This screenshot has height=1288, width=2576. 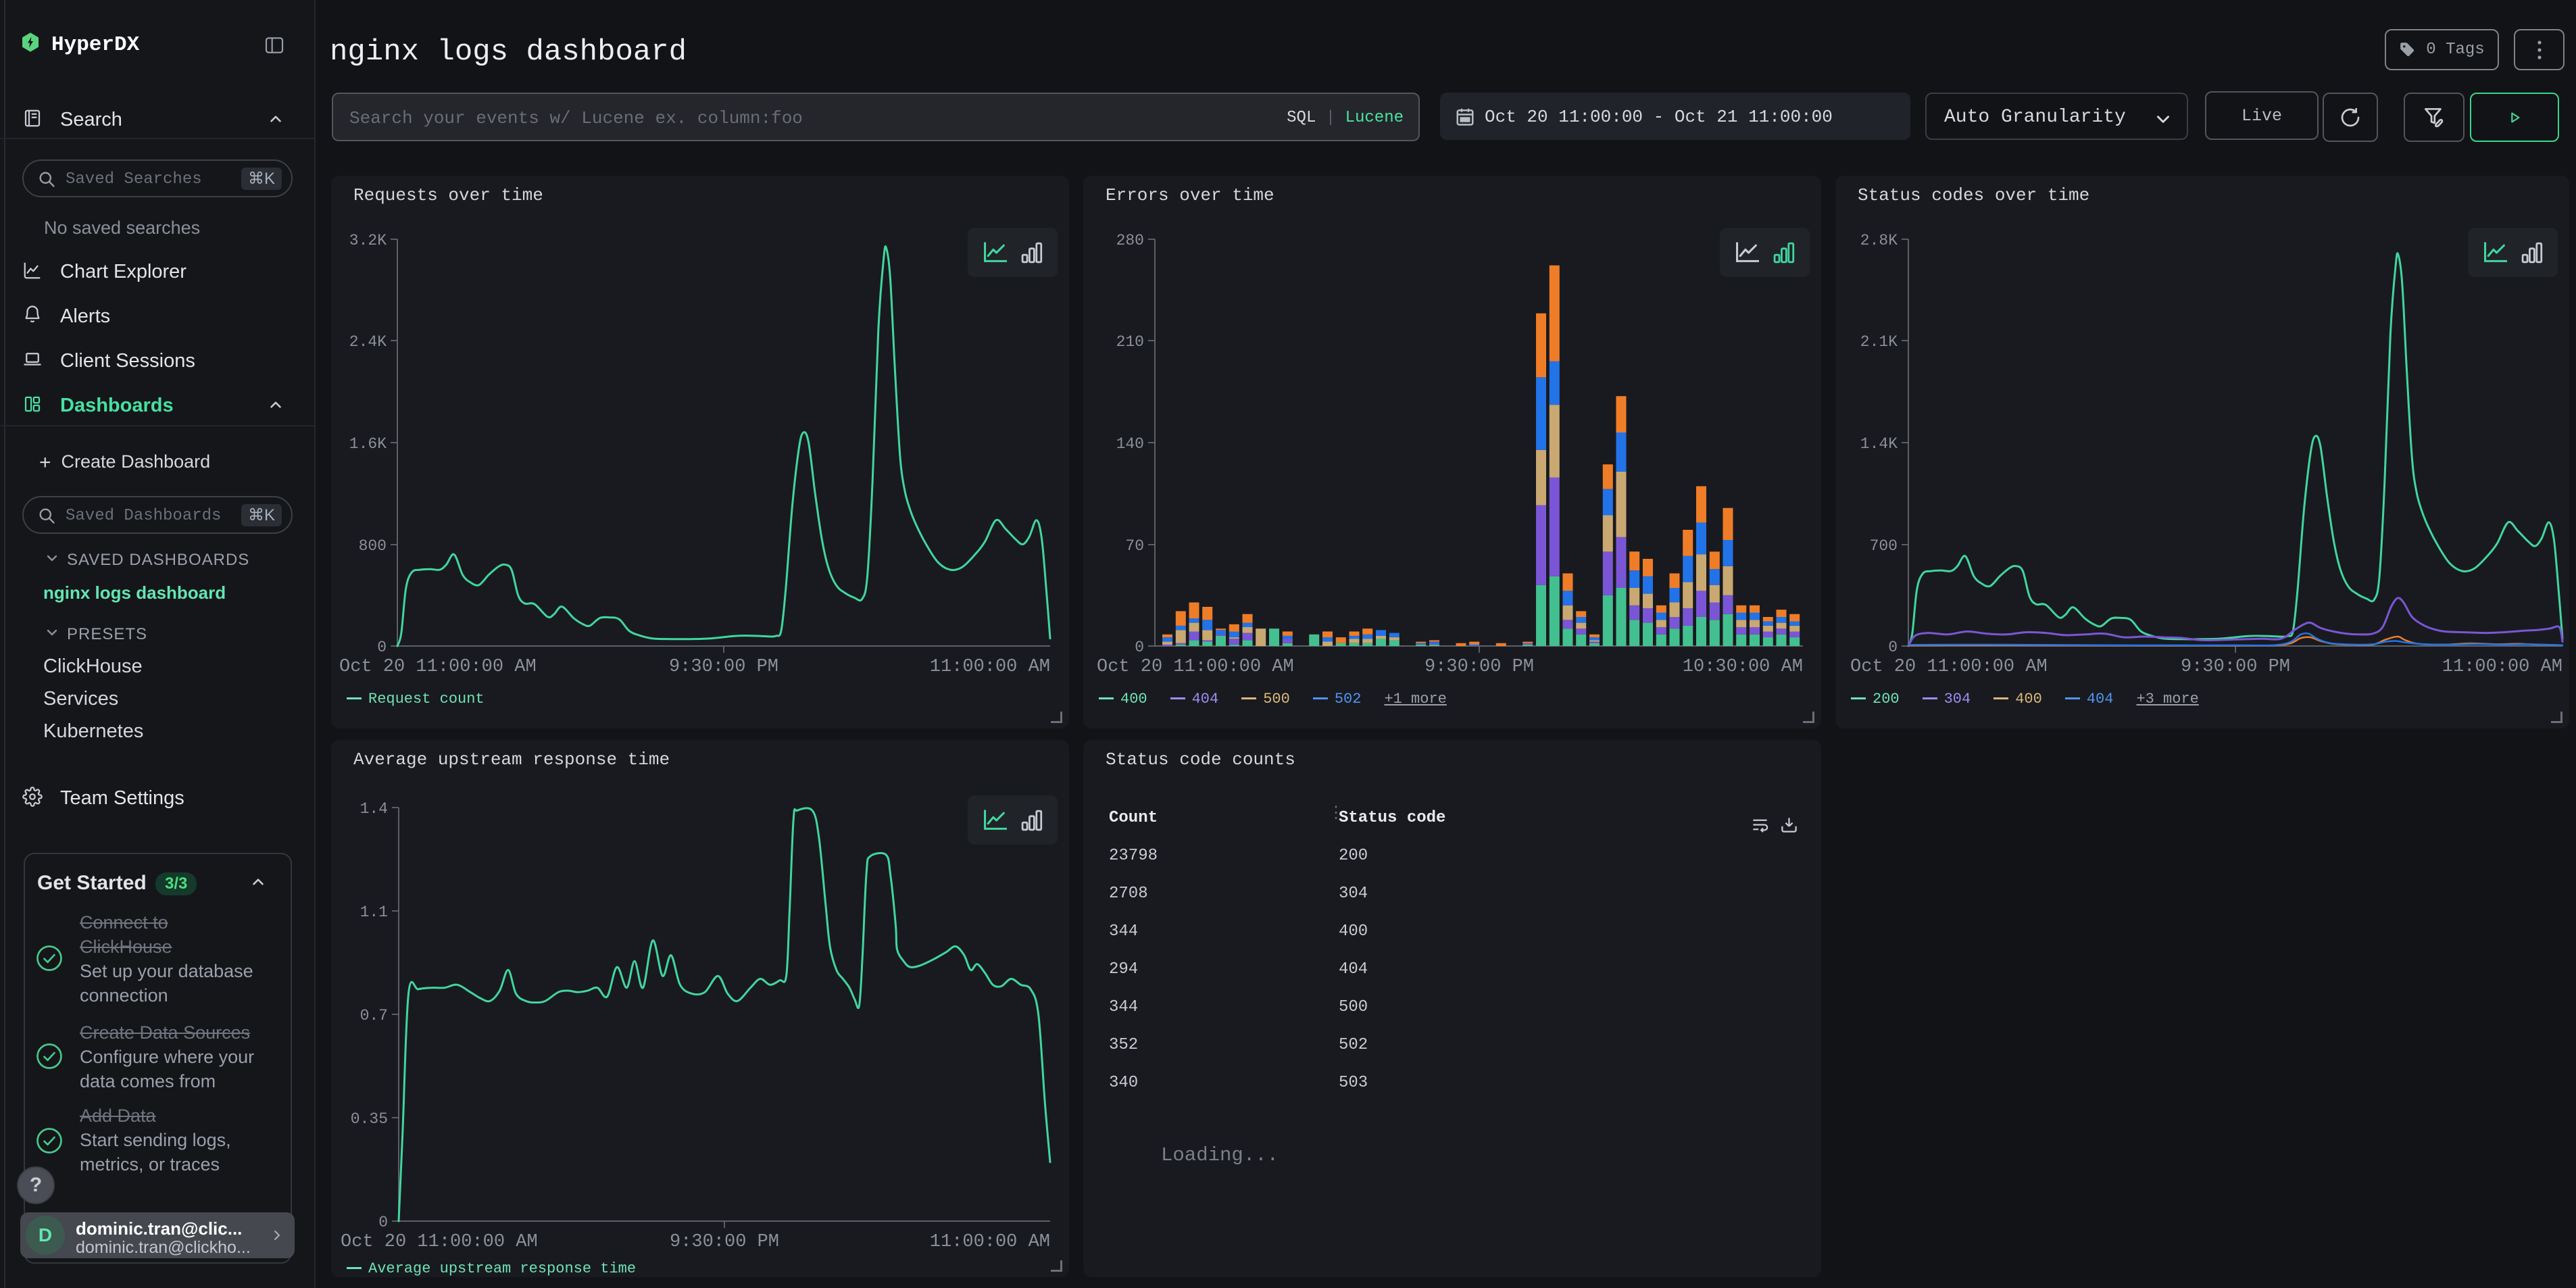 What do you see at coordinates (1130, 241) in the screenshot?
I see `svg-text: 280` at bounding box center [1130, 241].